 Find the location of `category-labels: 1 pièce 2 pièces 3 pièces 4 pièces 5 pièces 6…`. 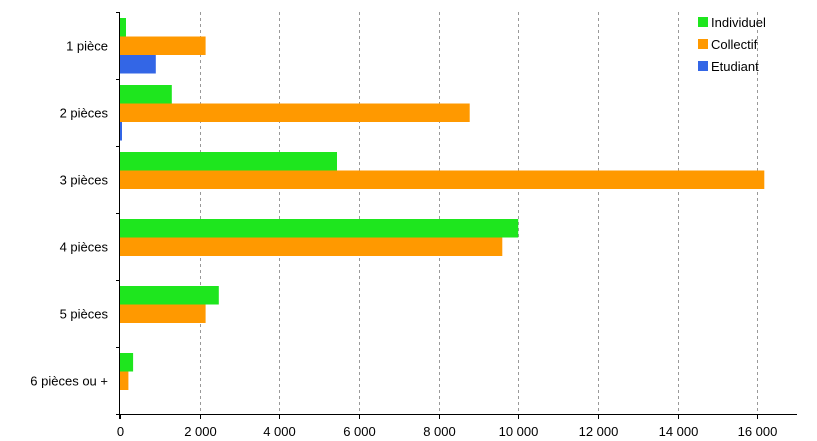

category-labels: 1 pièce 2 pièces 3 pièces 4 pièces 5 pièces 6… is located at coordinates (69, 214).